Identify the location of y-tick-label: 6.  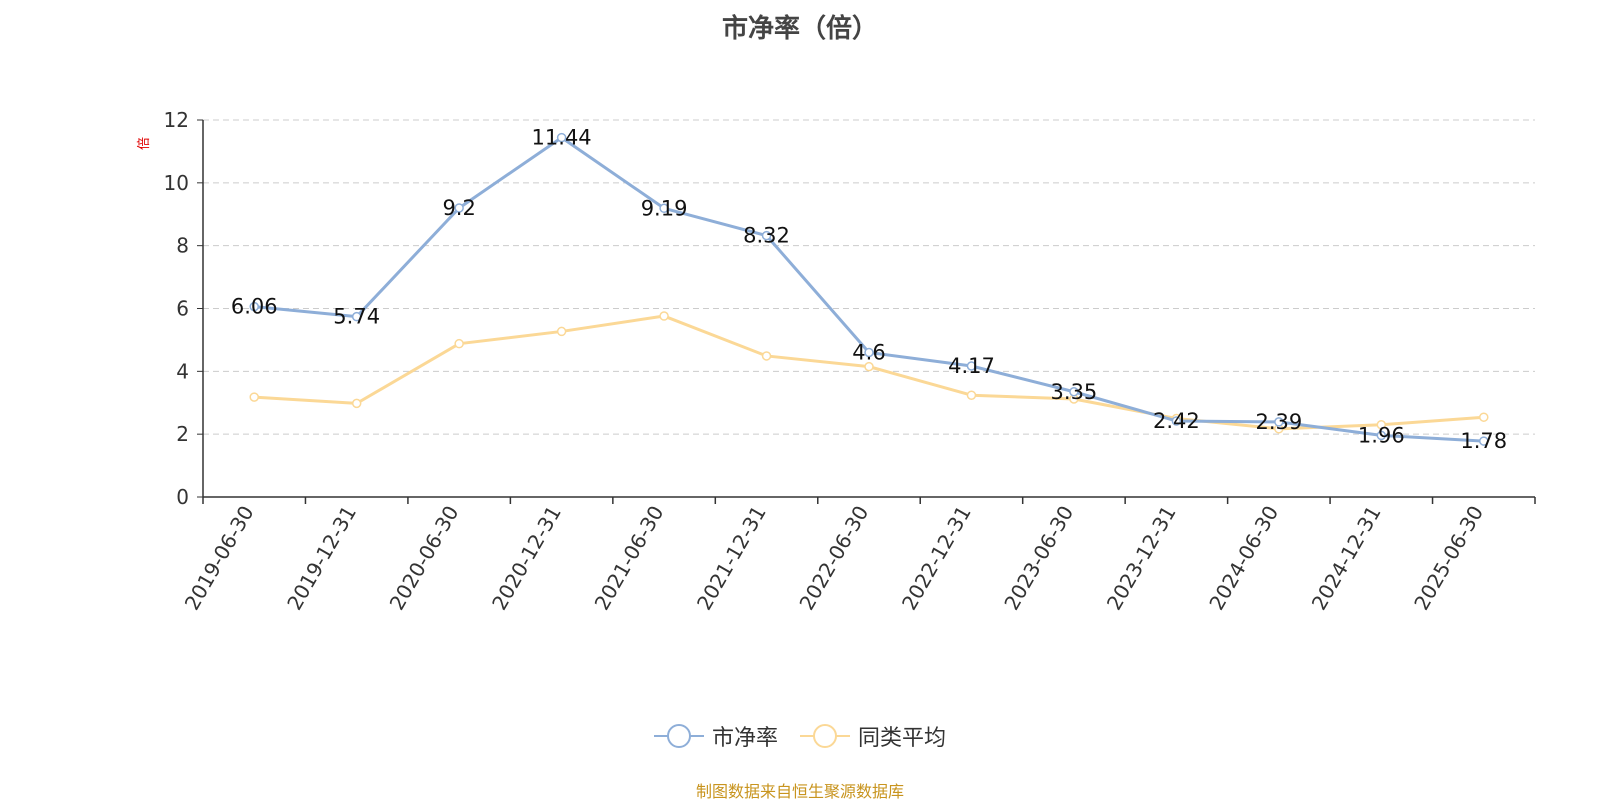
(182, 309).